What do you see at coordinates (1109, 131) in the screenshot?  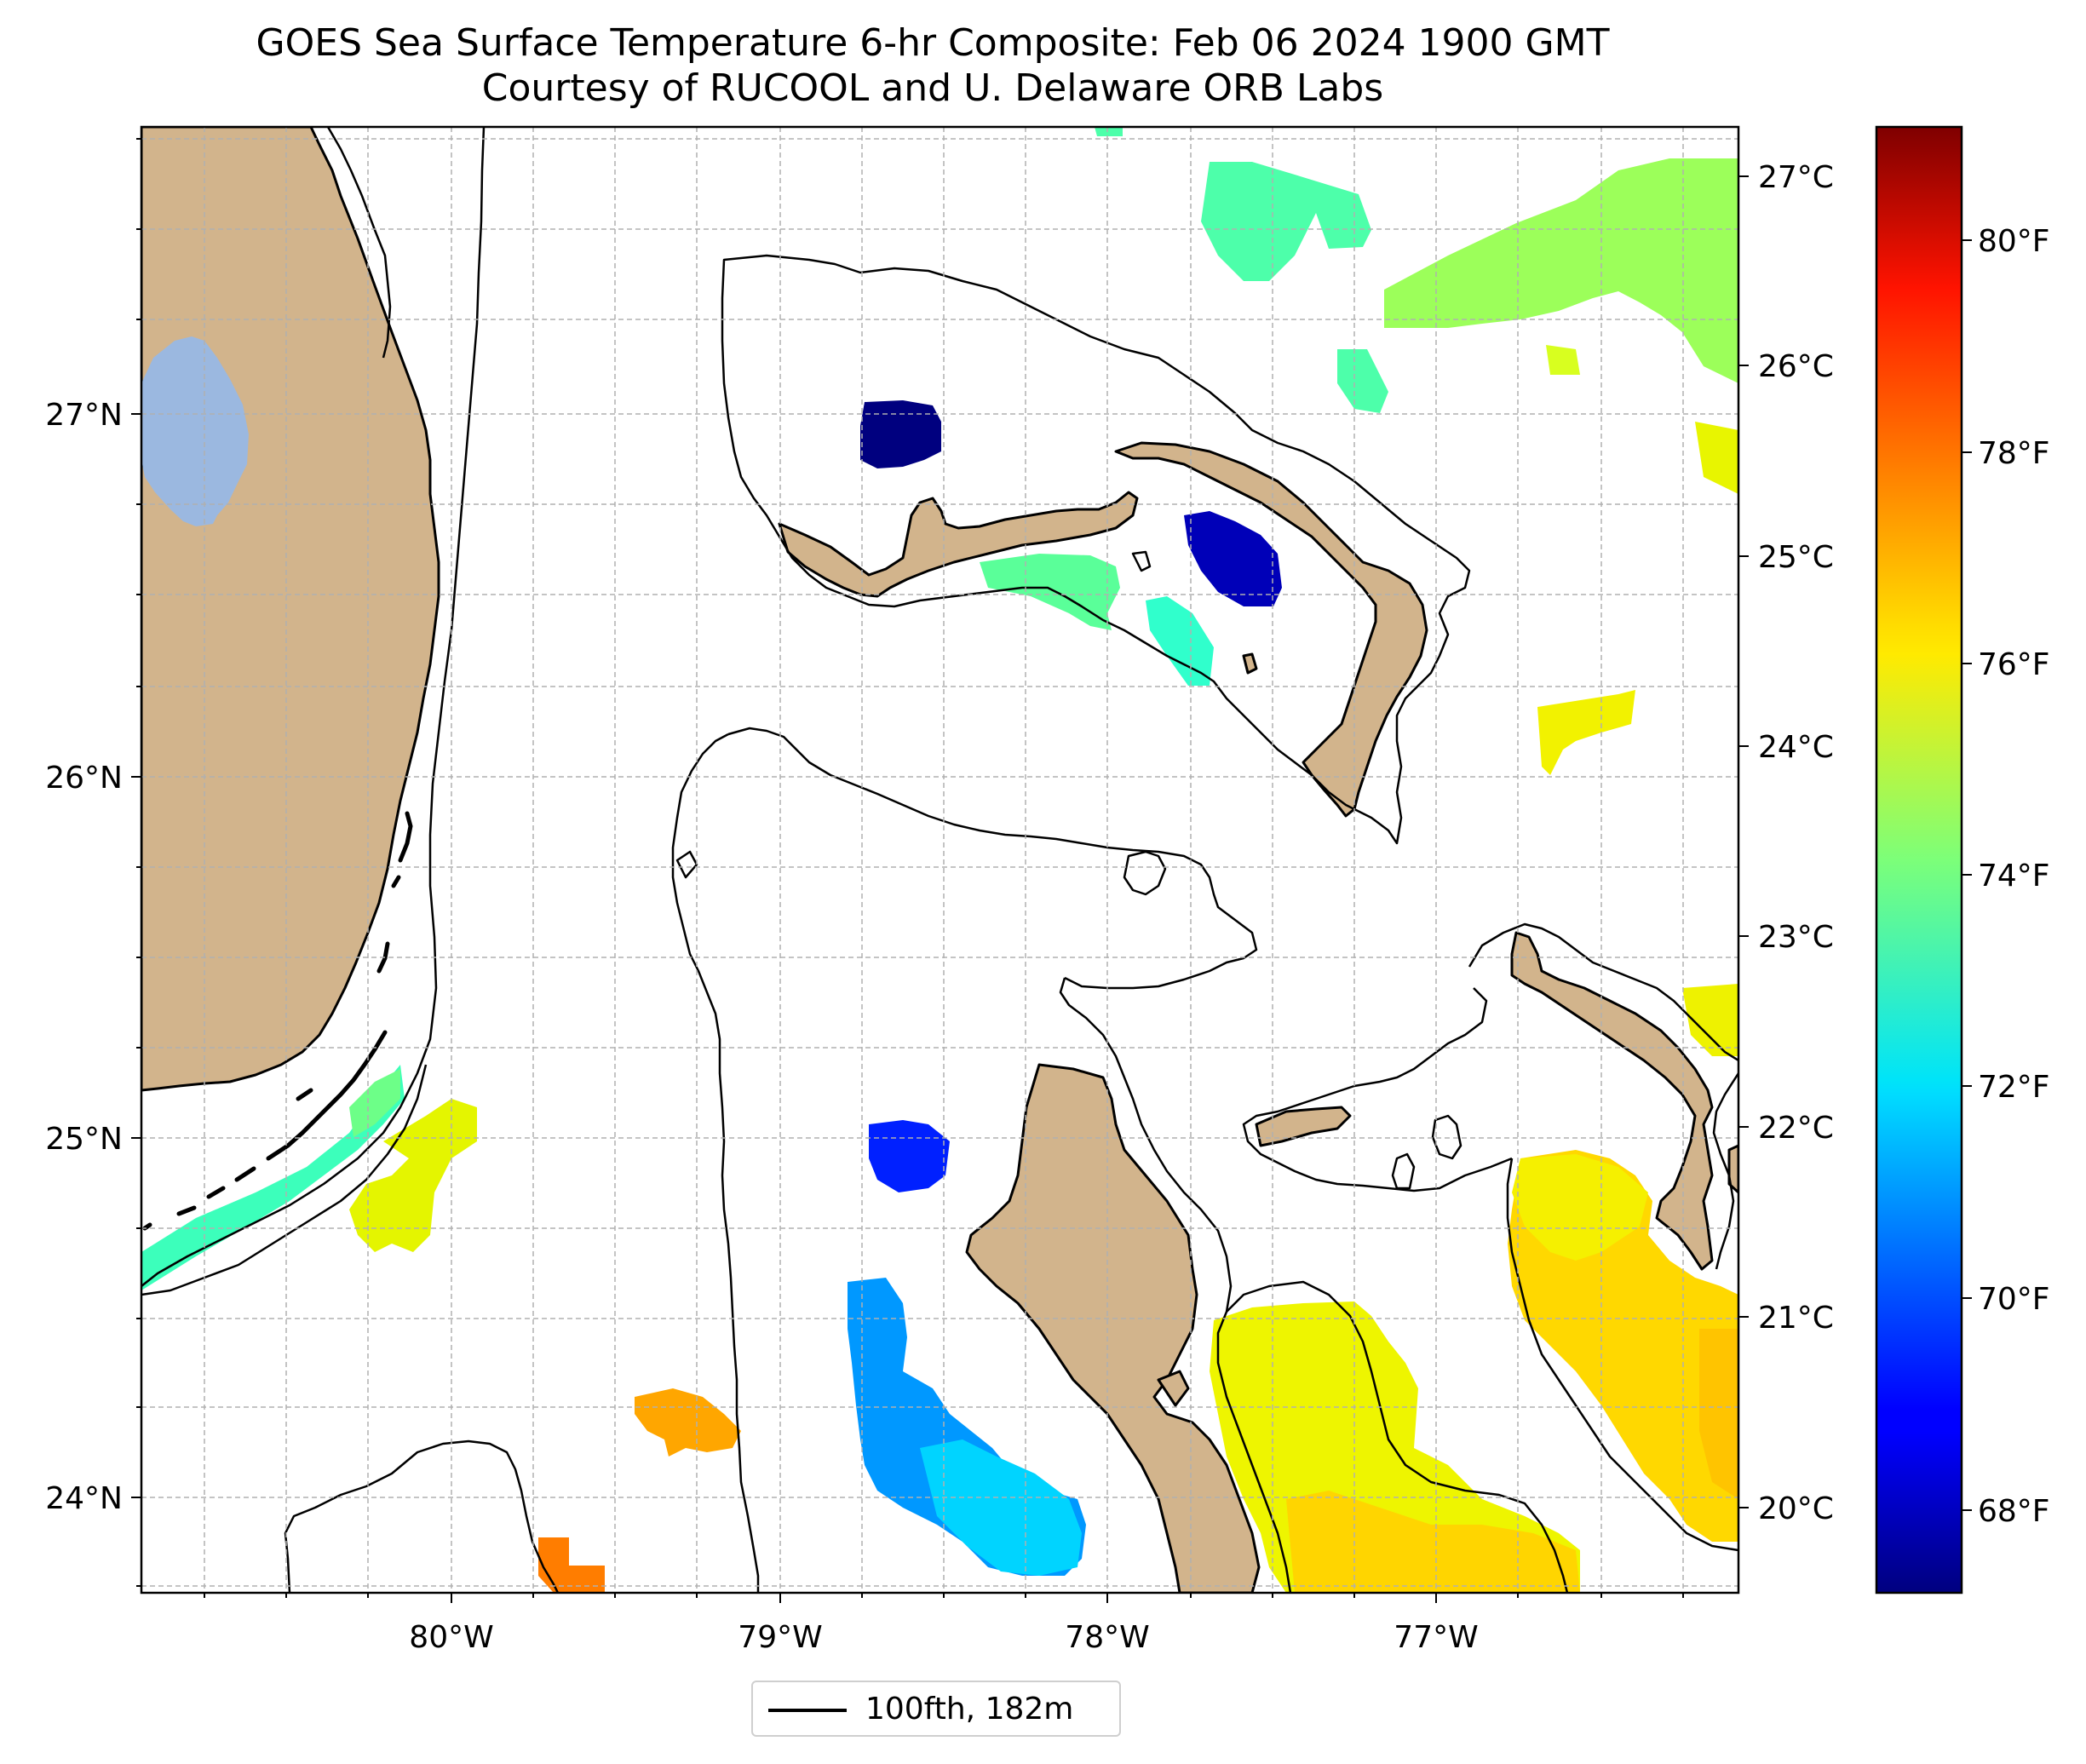 I see `sst-patch-north-tiny` at bounding box center [1109, 131].